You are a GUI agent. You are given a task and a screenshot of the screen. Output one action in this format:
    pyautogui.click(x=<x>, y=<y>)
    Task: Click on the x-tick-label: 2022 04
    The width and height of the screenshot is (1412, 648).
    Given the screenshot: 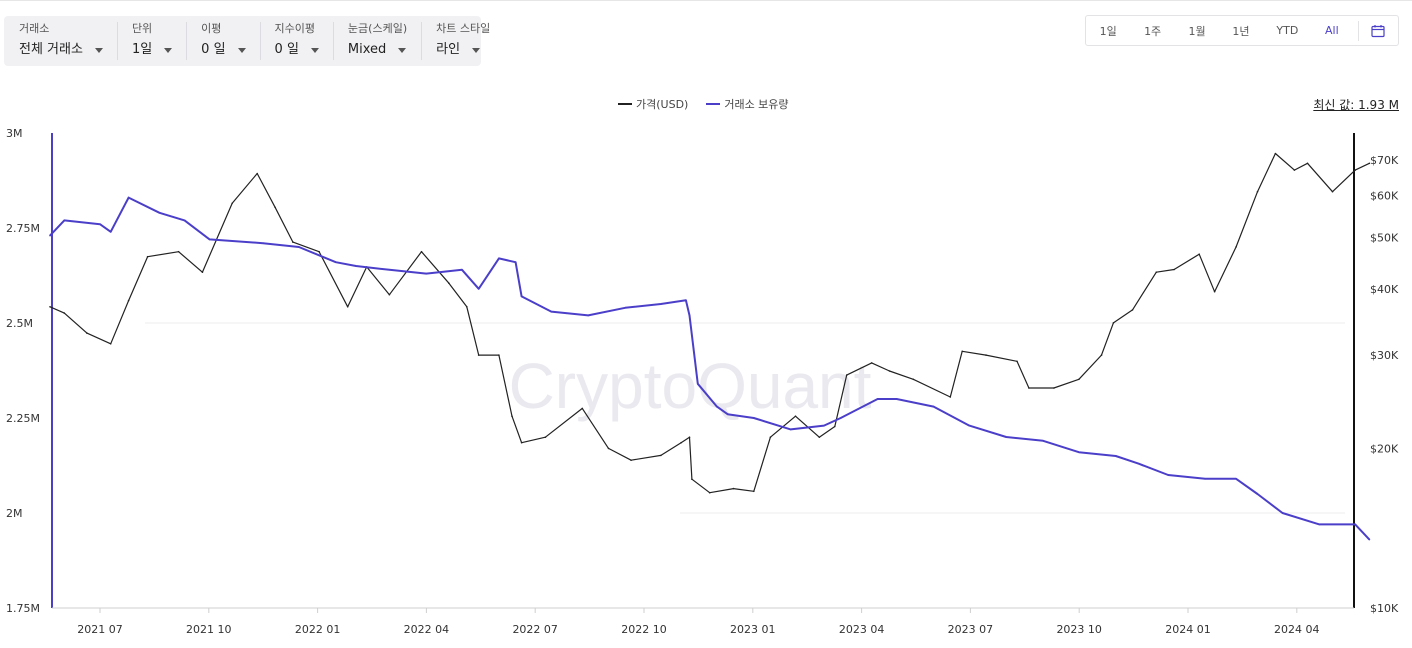 What is the action you would take?
    pyautogui.click(x=427, y=629)
    